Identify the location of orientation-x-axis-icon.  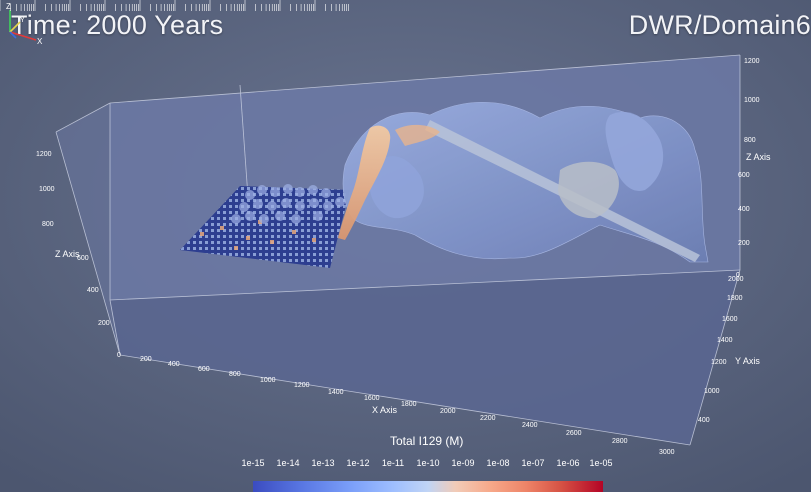
(23, 36).